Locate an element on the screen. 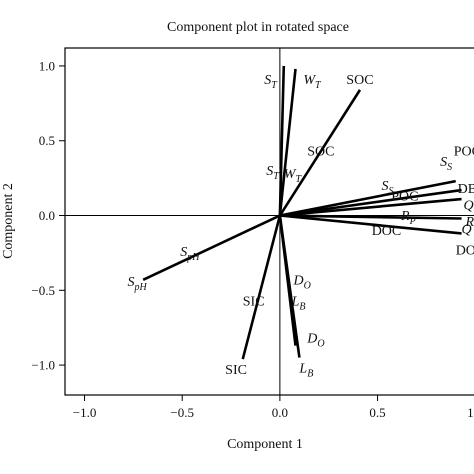  y-tick-label: 1.0 is located at coordinates (47, 65).